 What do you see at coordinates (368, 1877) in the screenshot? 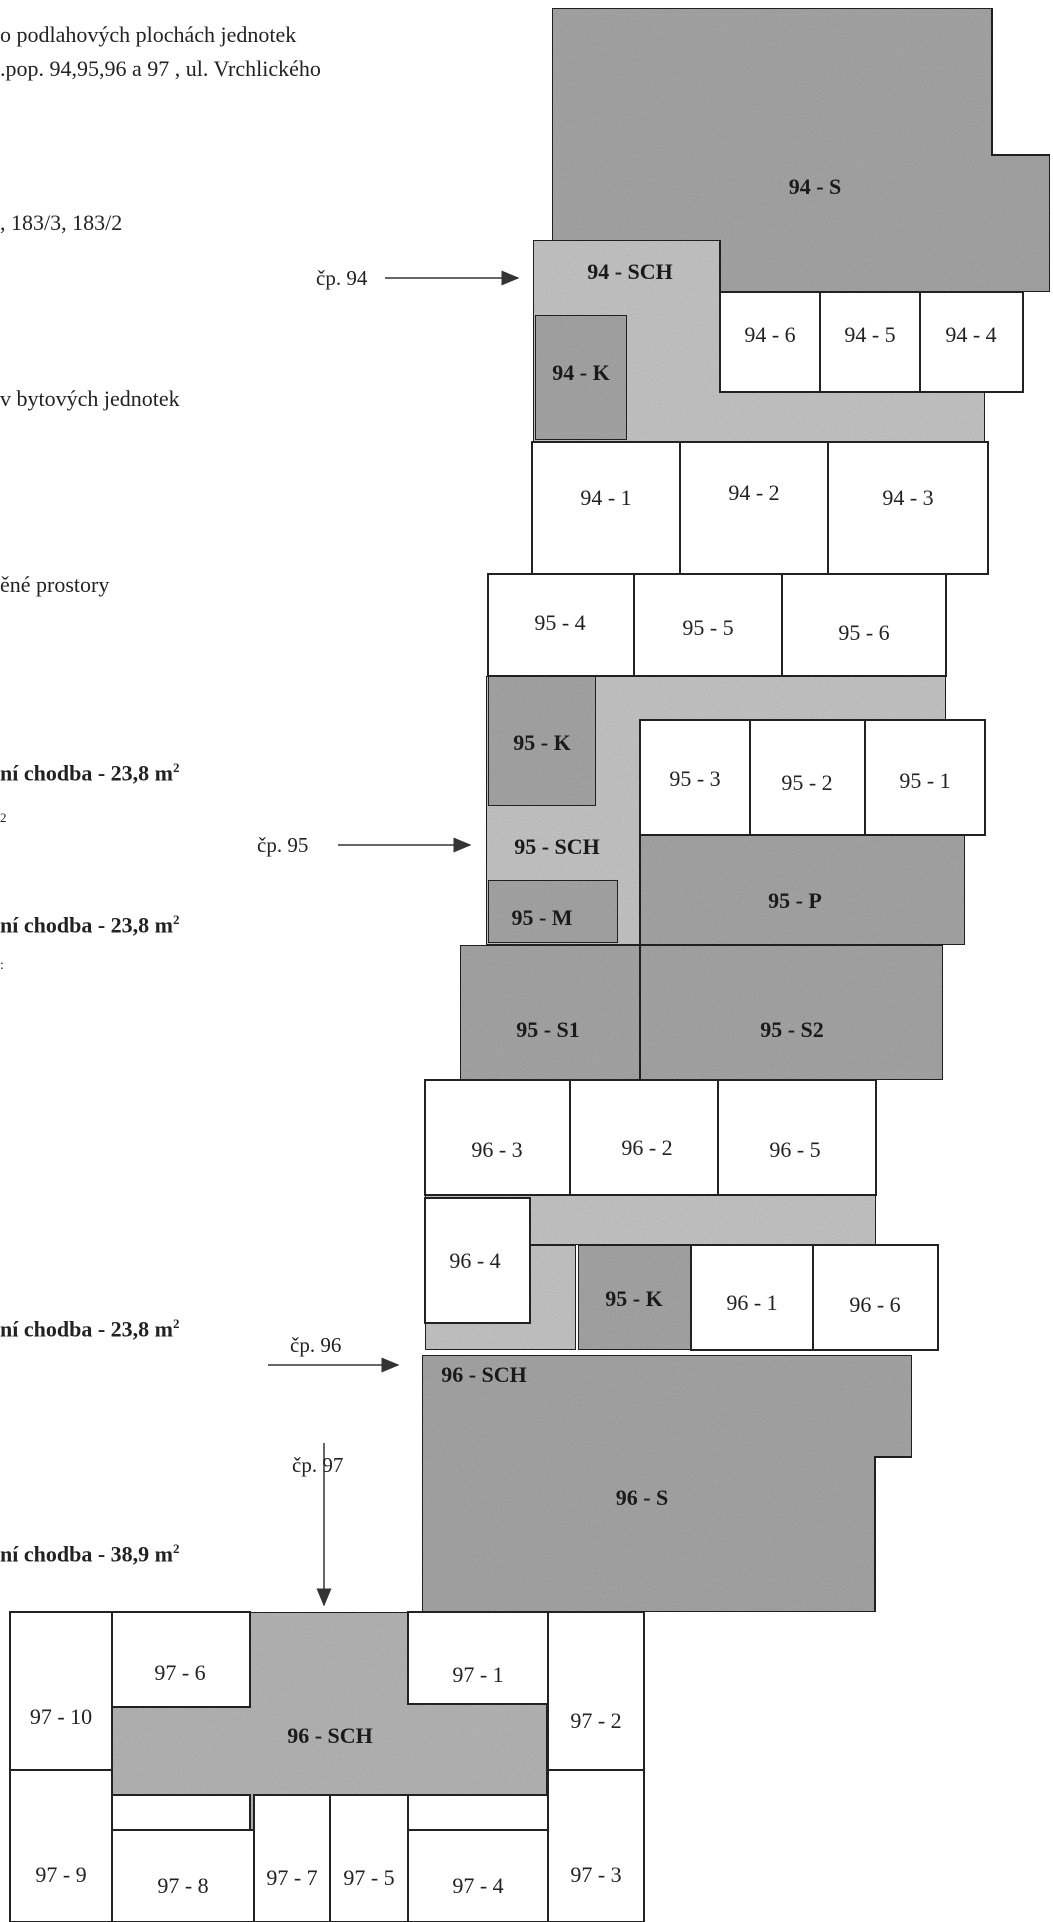
I see `label-97-5: 97 - 5` at bounding box center [368, 1877].